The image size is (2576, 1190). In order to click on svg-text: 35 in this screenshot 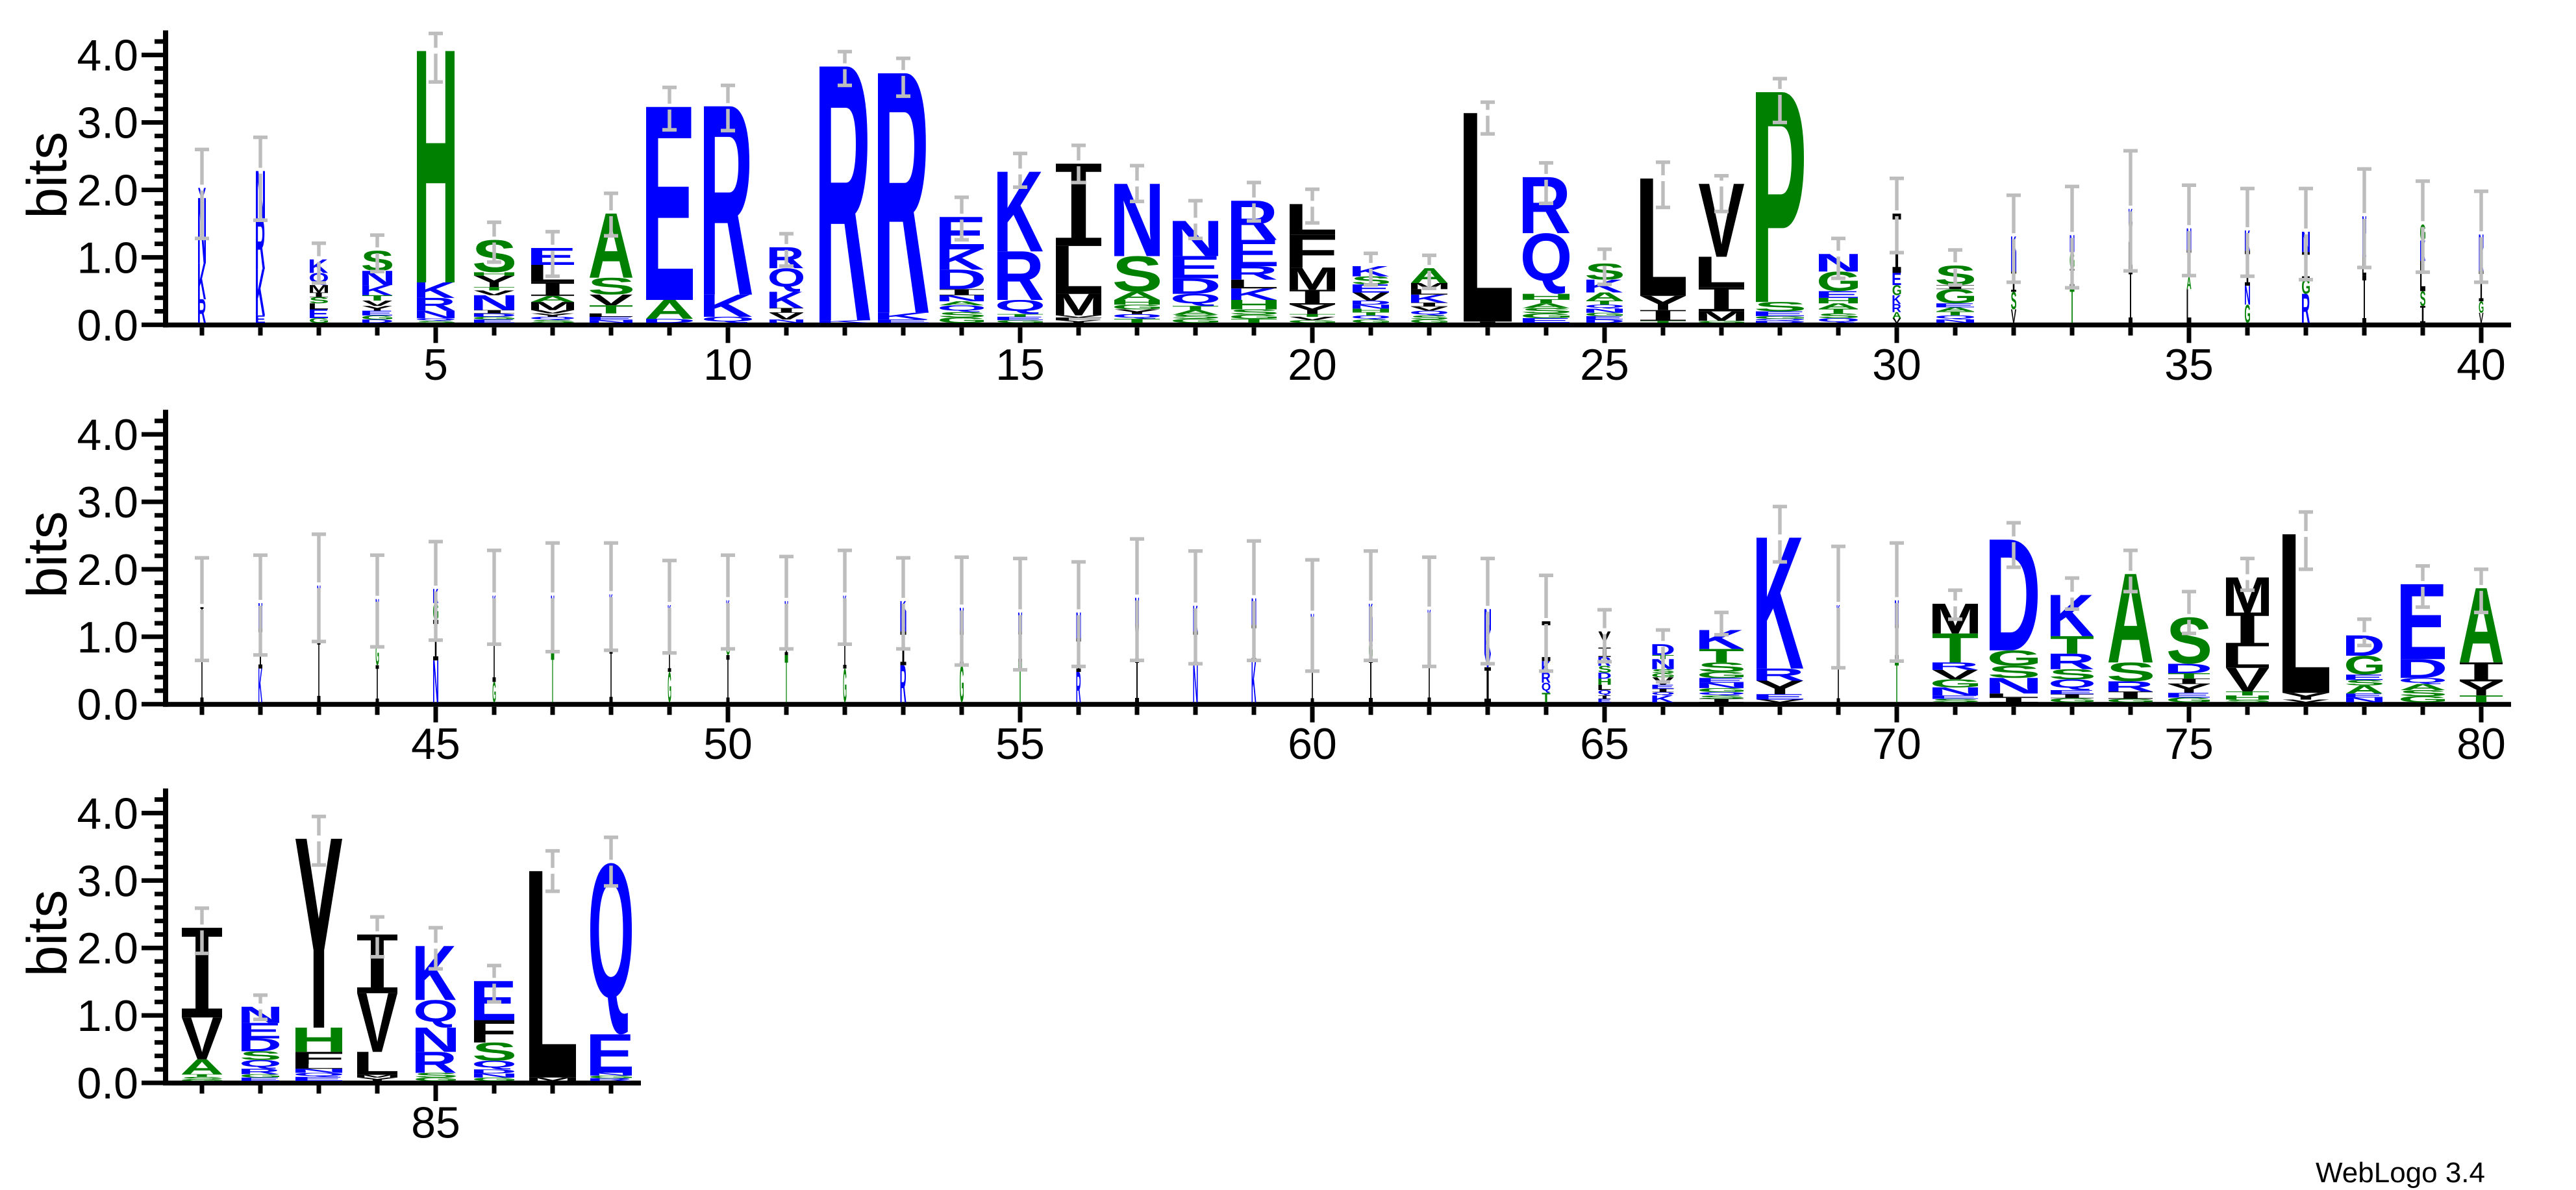, I will do `click(2189, 365)`.